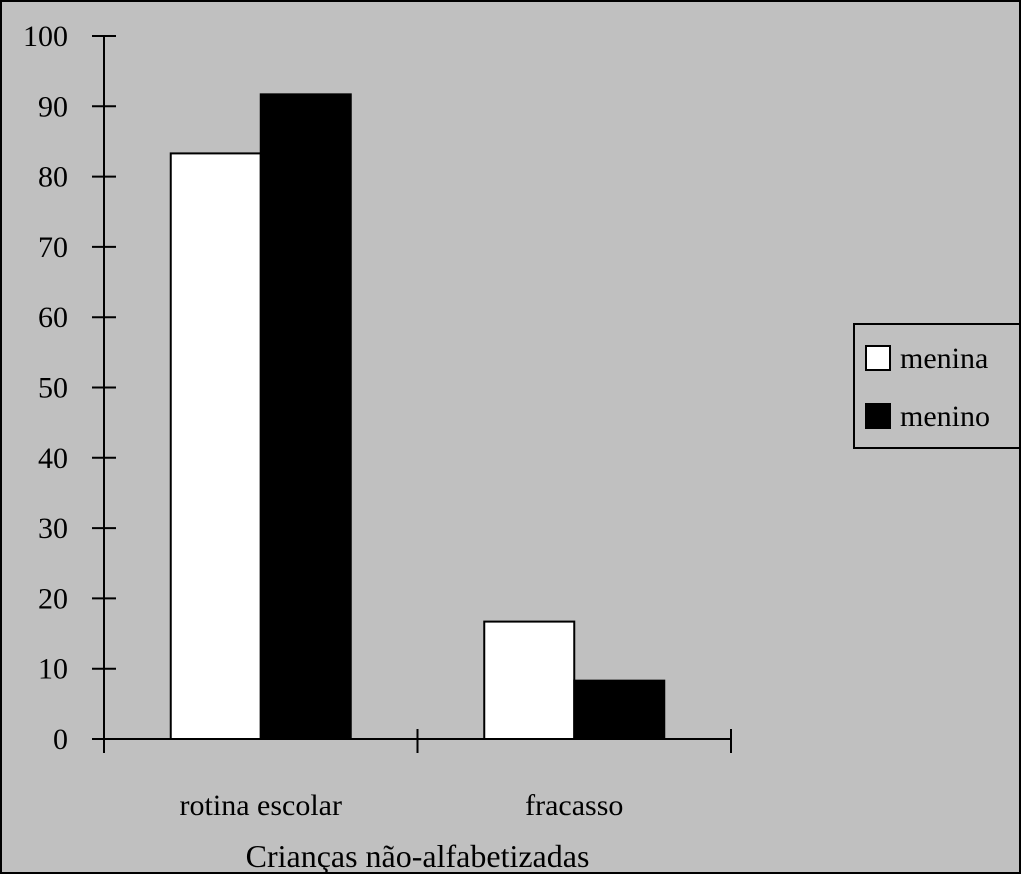 The image size is (1021, 874). I want to click on x-category-label: fracasso, so click(574, 805).